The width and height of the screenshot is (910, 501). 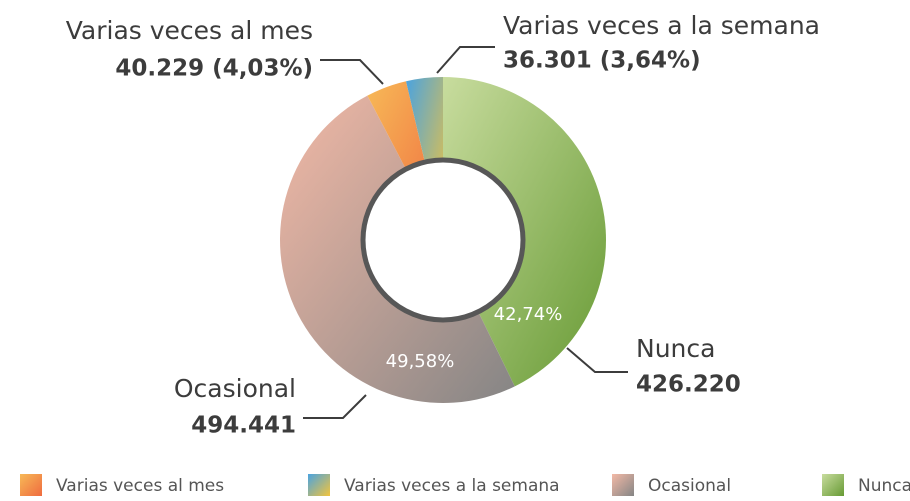 I want to click on slice-label: Nunca, so click(x=675, y=348).